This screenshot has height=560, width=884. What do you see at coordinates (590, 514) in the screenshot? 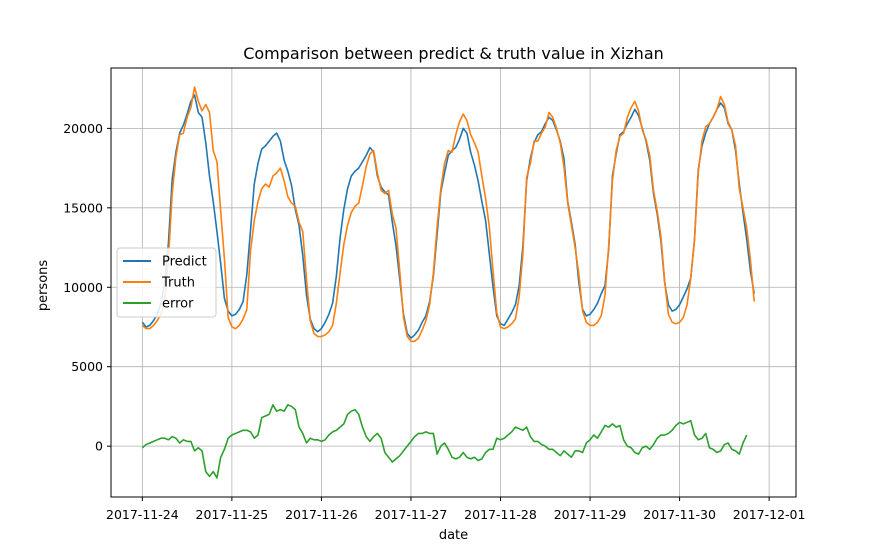
I see `x-tick-label: 2017-11-29` at bounding box center [590, 514].